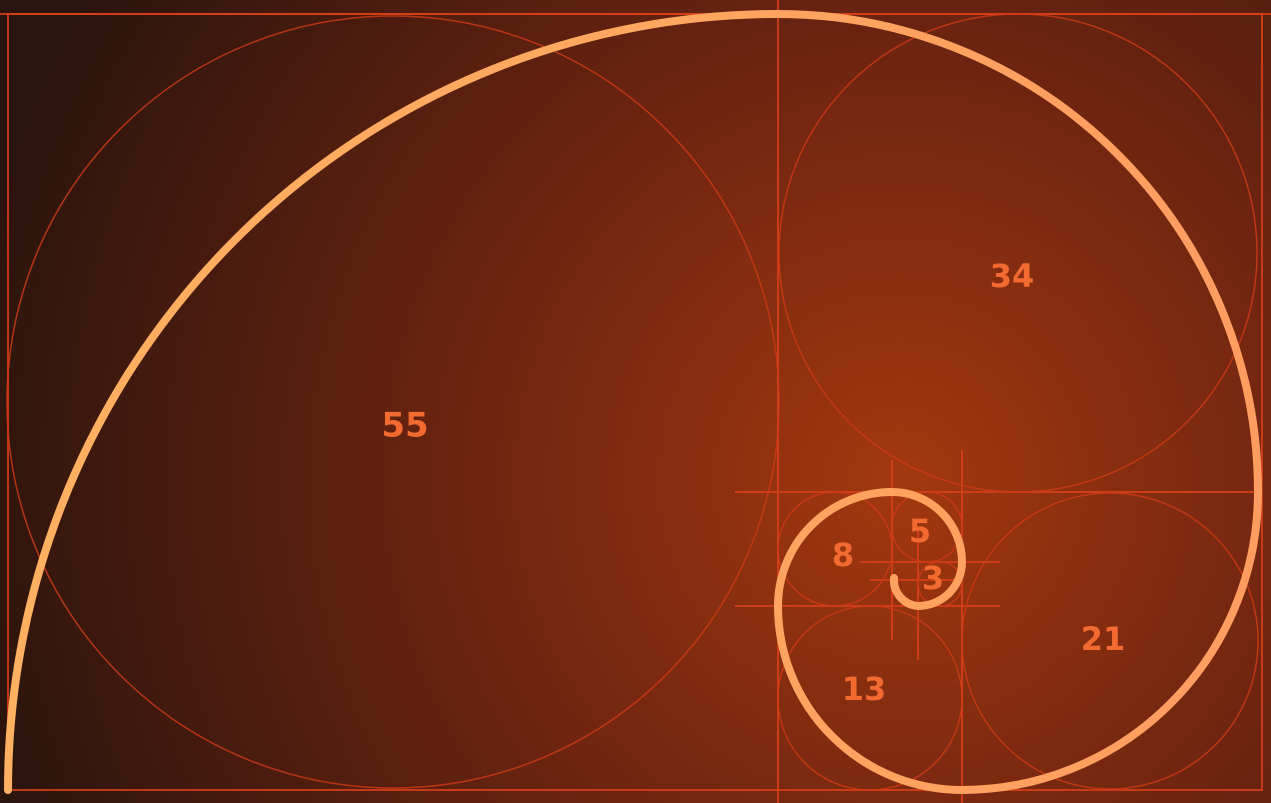  Describe the element at coordinates (1012, 276) in the screenshot. I see `square-label: 34` at that location.